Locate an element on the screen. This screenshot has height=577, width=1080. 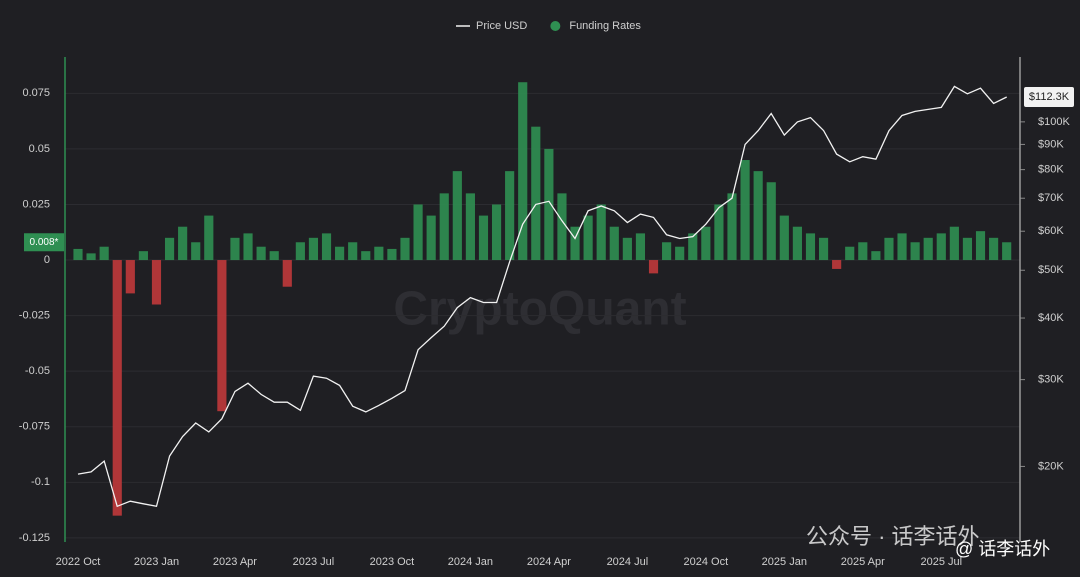
y-tick-label: 0.075 is located at coordinates (36, 93).